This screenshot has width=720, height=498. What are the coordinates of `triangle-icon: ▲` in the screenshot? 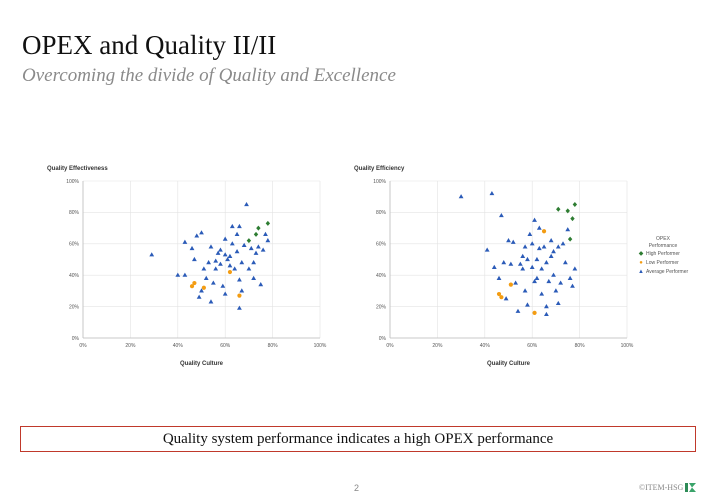 It's located at (641, 272).